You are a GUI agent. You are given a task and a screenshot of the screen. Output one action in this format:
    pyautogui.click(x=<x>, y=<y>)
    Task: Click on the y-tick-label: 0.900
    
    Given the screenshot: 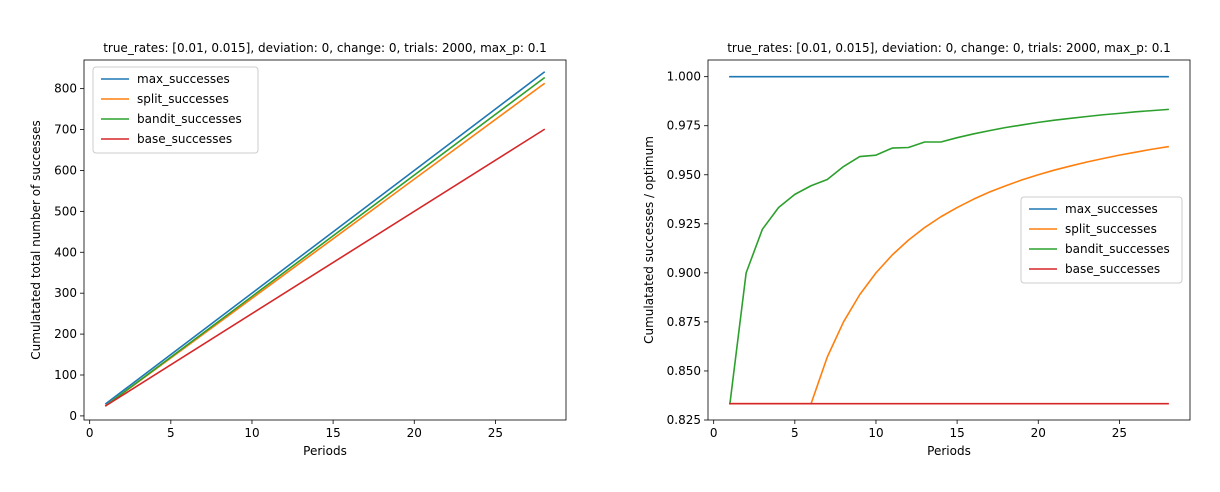 What is the action you would take?
    pyautogui.click(x=684, y=273)
    